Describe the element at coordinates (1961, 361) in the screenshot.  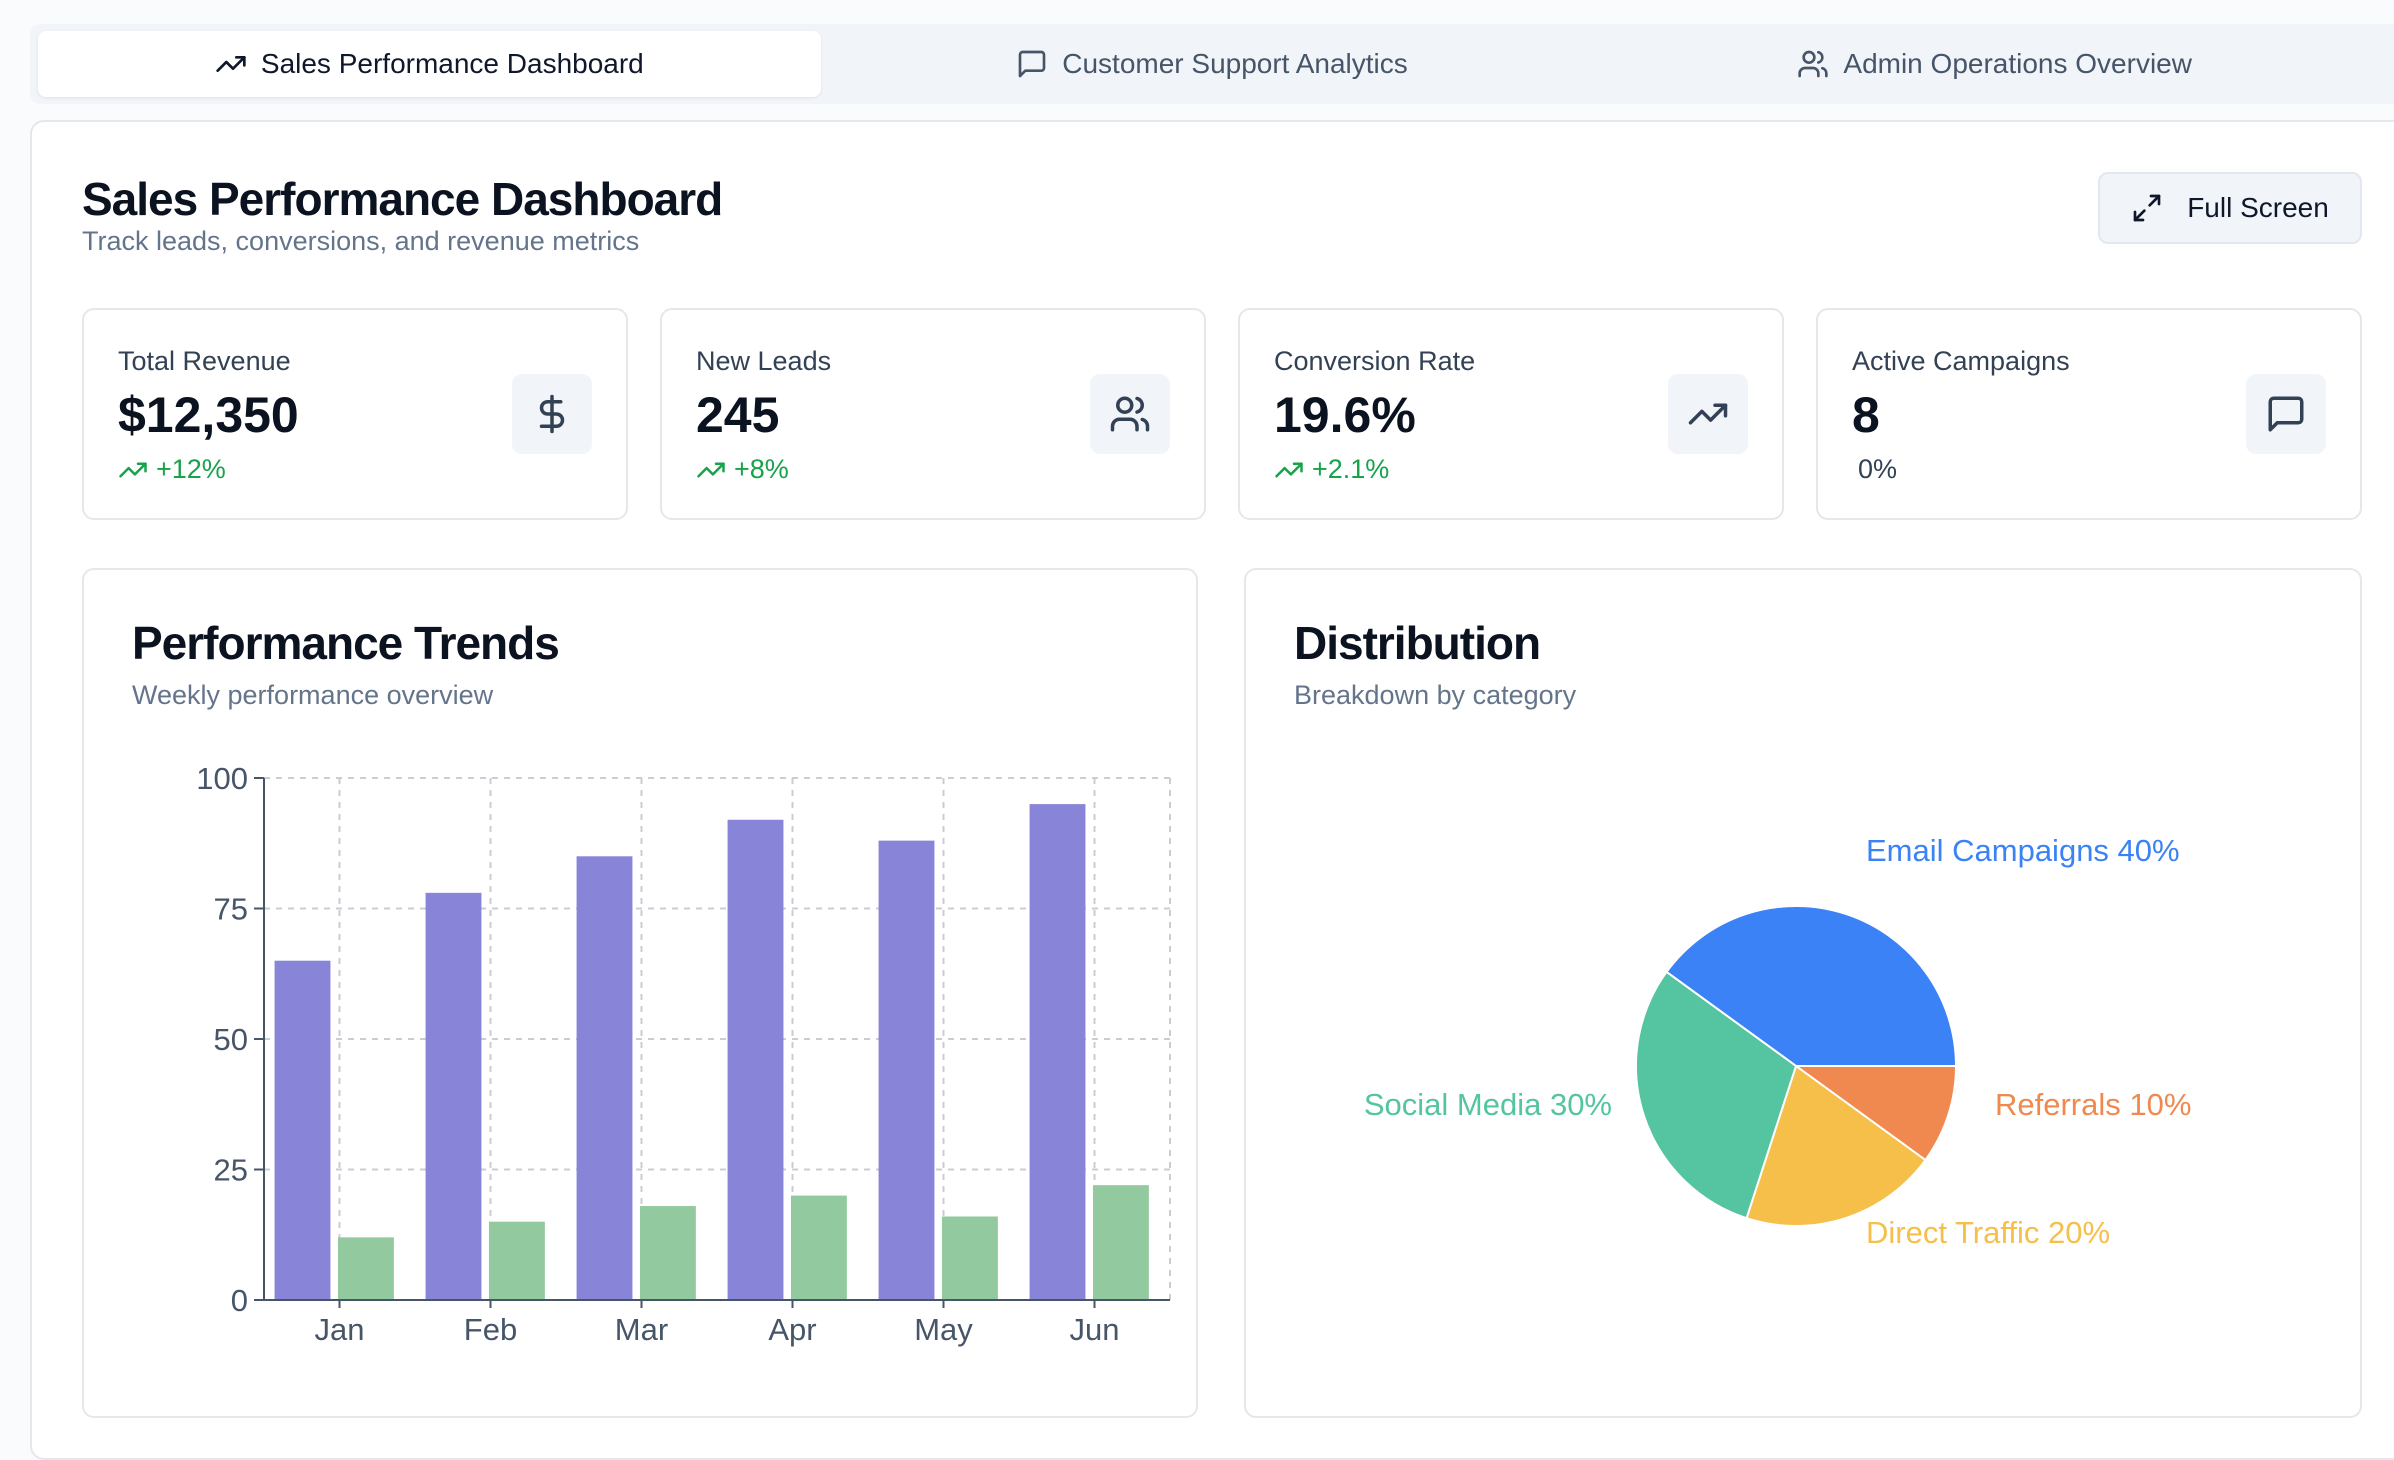
I see `stat-label: Active Campaigns` at that location.